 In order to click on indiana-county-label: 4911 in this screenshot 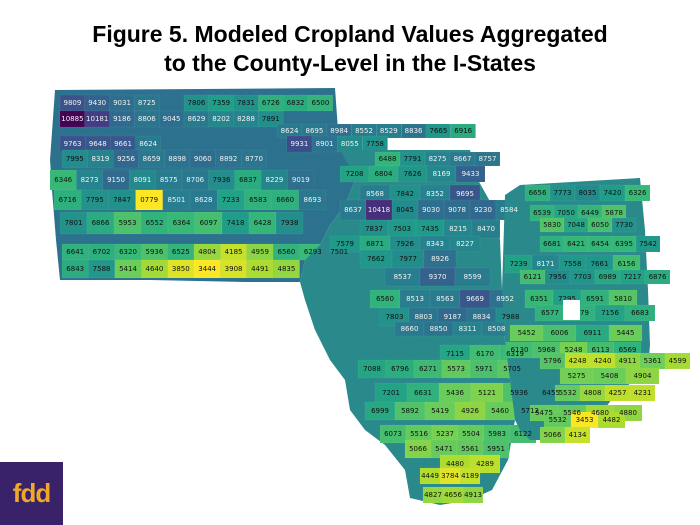, I will do `click(628, 361)`.